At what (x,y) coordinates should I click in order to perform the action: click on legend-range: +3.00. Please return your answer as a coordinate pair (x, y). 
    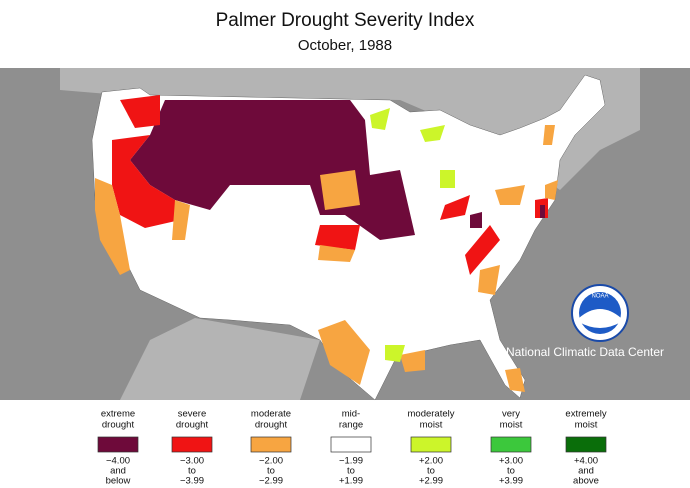
    Looking at the image, I should click on (511, 461).